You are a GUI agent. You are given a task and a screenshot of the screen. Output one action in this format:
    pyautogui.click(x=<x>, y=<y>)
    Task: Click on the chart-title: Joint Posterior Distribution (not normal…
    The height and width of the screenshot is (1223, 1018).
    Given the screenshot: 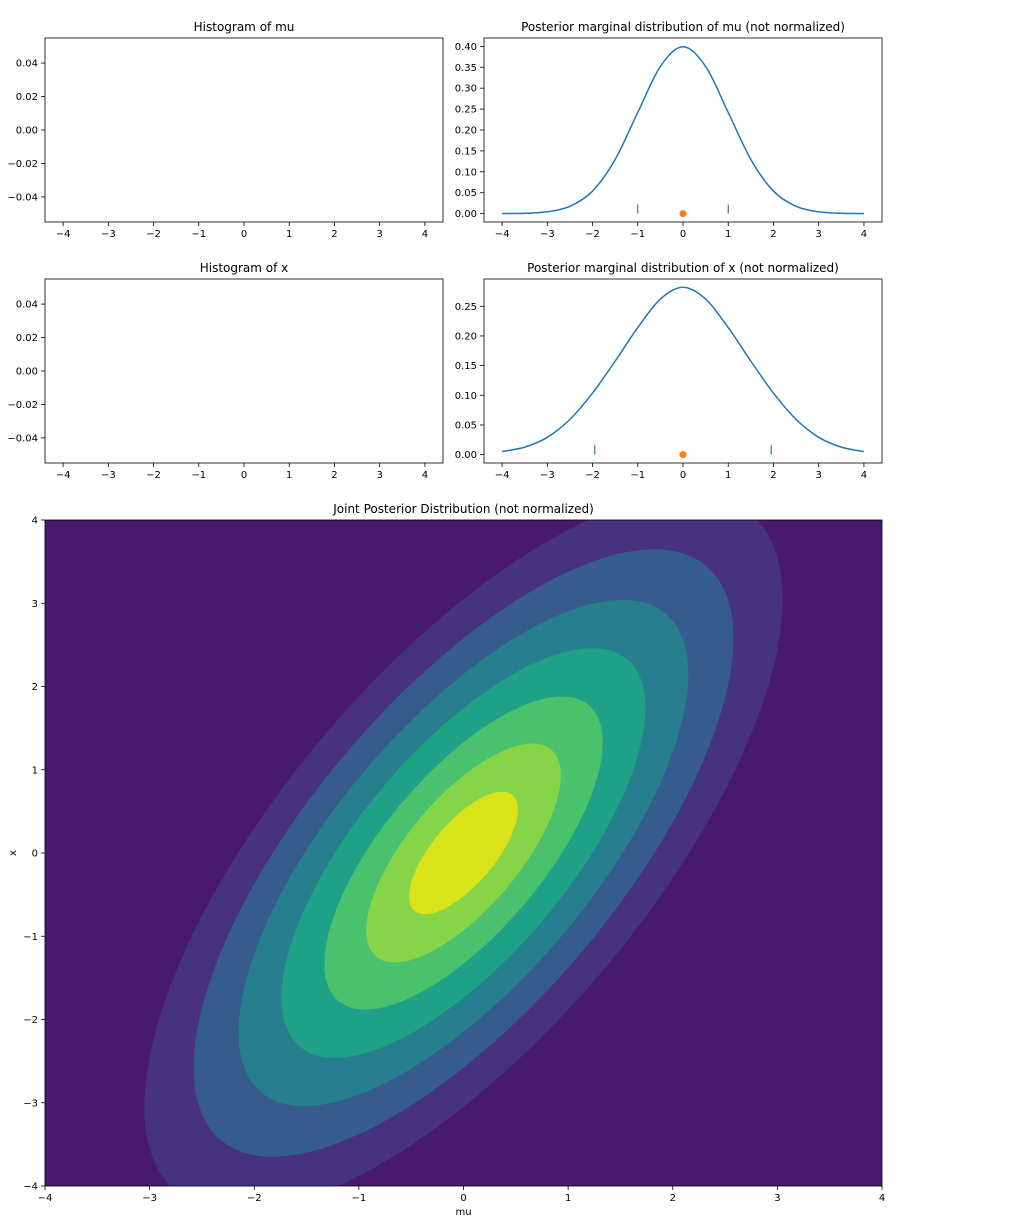 What is the action you would take?
    pyautogui.click(x=463, y=509)
    